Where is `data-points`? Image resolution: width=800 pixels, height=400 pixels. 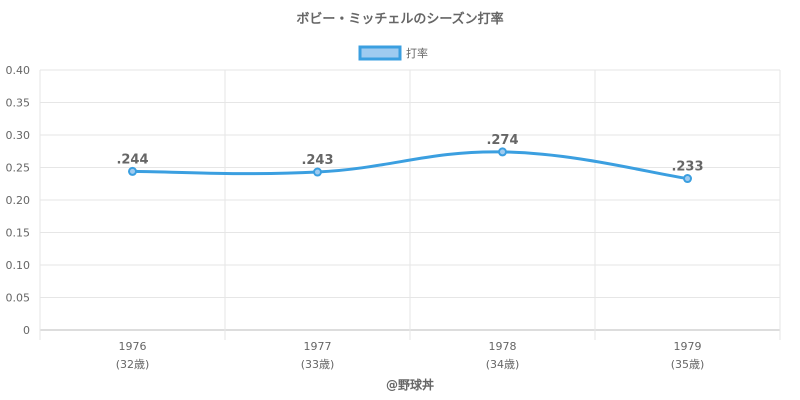 data-points is located at coordinates (410, 165).